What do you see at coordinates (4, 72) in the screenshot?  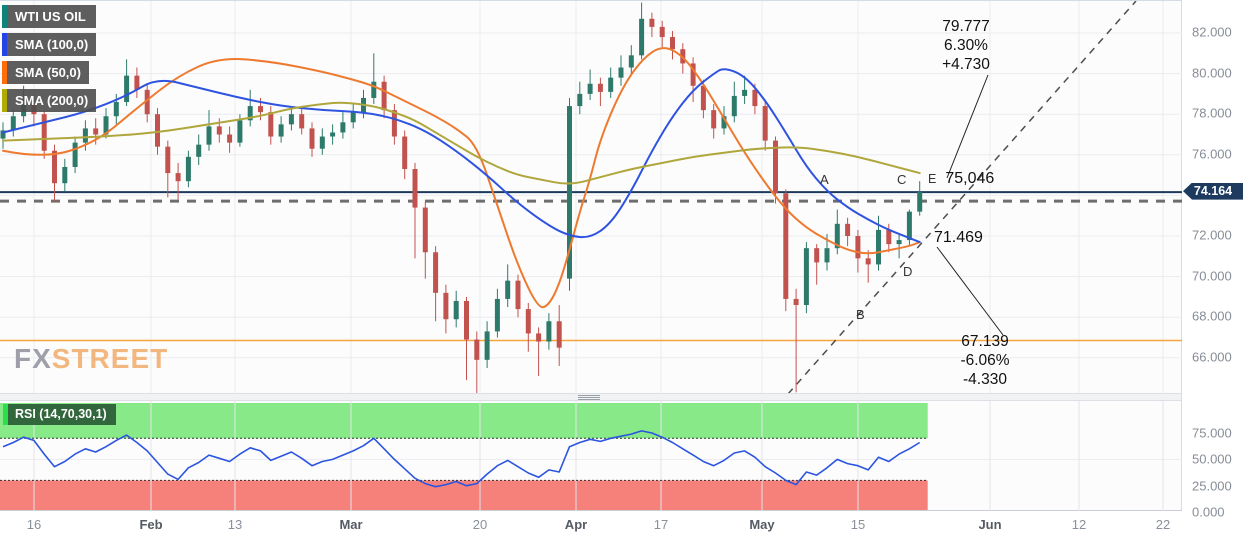 I see `sma50-color-swatch` at bounding box center [4, 72].